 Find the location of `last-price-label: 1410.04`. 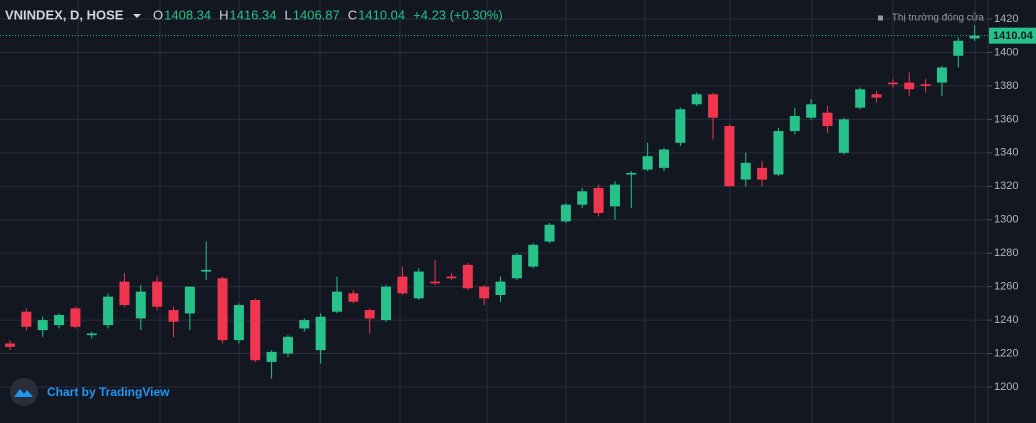

last-price-label: 1410.04 is located at coordinates (1013, 36).